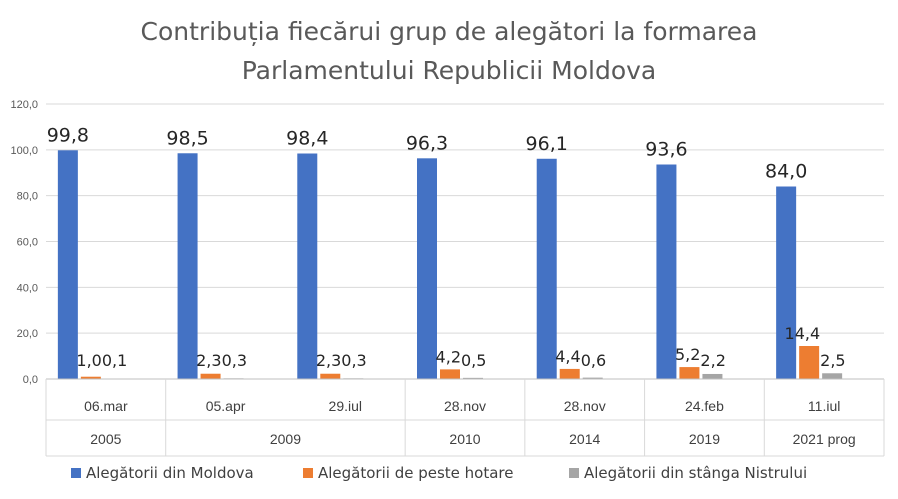 Image resolution: width=898 pixels, height=499 pixels. Describe the element at coordinates (584, 439) in the screenshot. I see `x-year-label: 2014` at that location.